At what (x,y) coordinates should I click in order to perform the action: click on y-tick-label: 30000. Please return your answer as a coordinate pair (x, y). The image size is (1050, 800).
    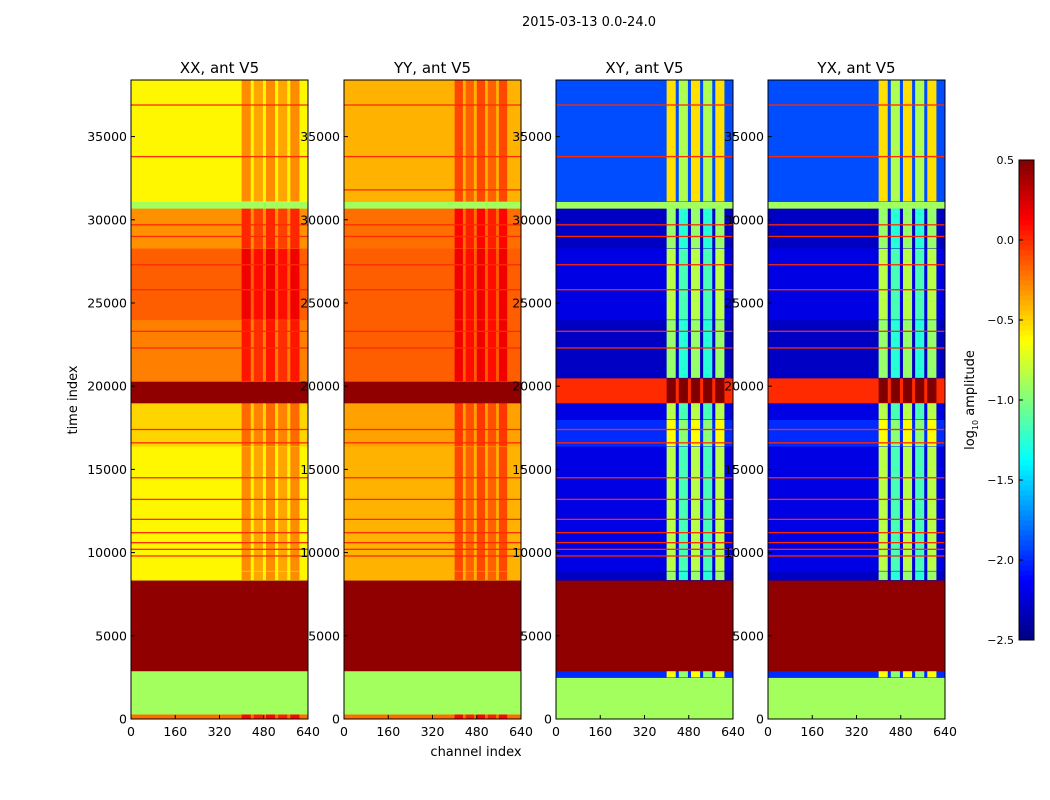
    Looking at the image, I should click on (532, 219).